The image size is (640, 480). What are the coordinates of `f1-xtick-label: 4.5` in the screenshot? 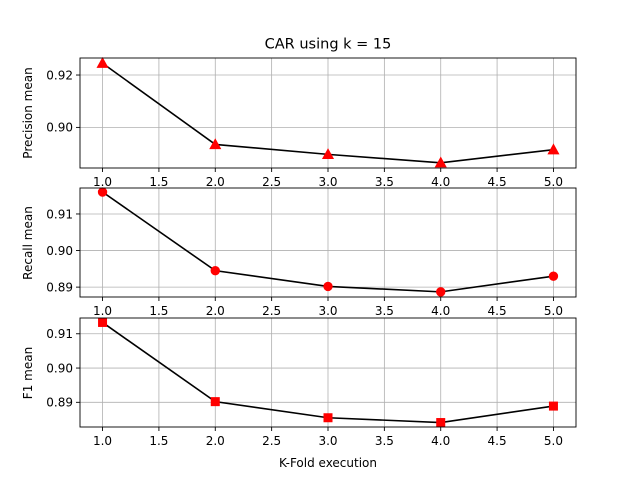 It's located at (497, 441).